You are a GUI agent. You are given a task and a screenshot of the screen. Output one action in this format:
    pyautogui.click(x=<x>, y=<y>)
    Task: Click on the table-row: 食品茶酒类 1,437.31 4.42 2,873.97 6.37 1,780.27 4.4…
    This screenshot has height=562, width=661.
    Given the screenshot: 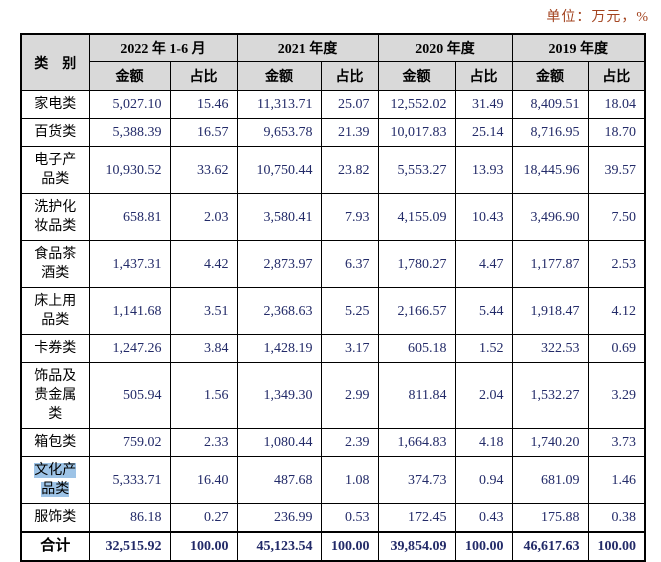 What is the action you would take?
    pyautogui.click(x=333, y=264)
    